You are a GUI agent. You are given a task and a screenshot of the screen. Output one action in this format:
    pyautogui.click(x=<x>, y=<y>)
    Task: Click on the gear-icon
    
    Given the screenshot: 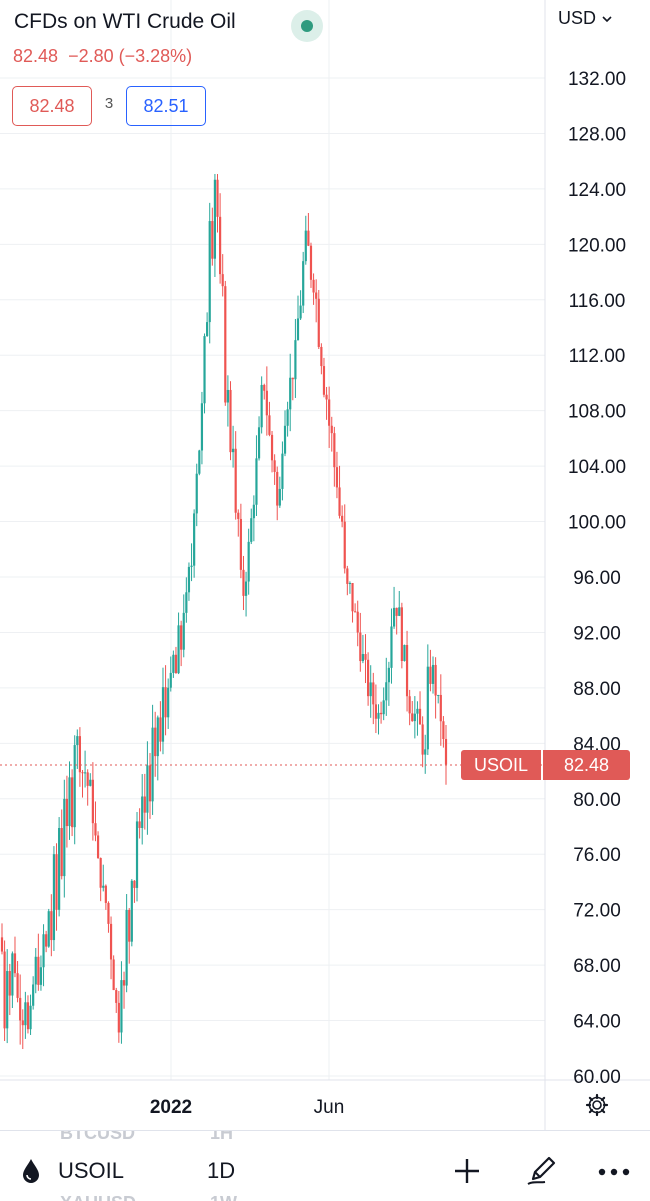 What is the action you would take?
    pyautogui.click(x=597, y=1105)
    